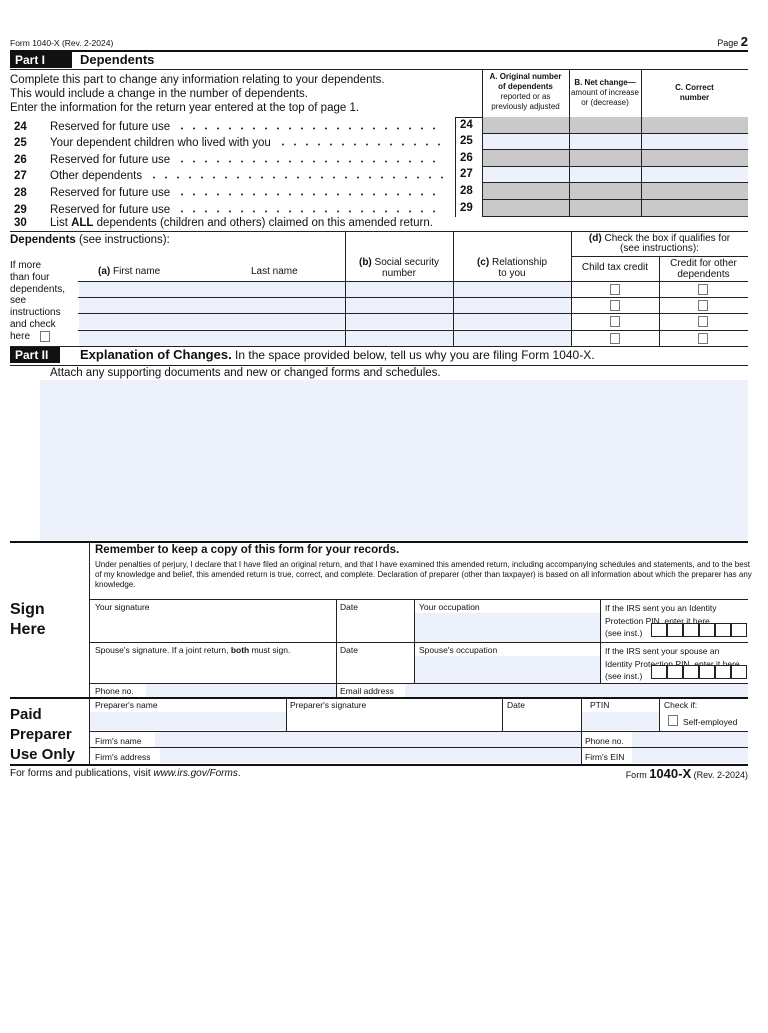  I want to click on t: both, so click(240, 650).